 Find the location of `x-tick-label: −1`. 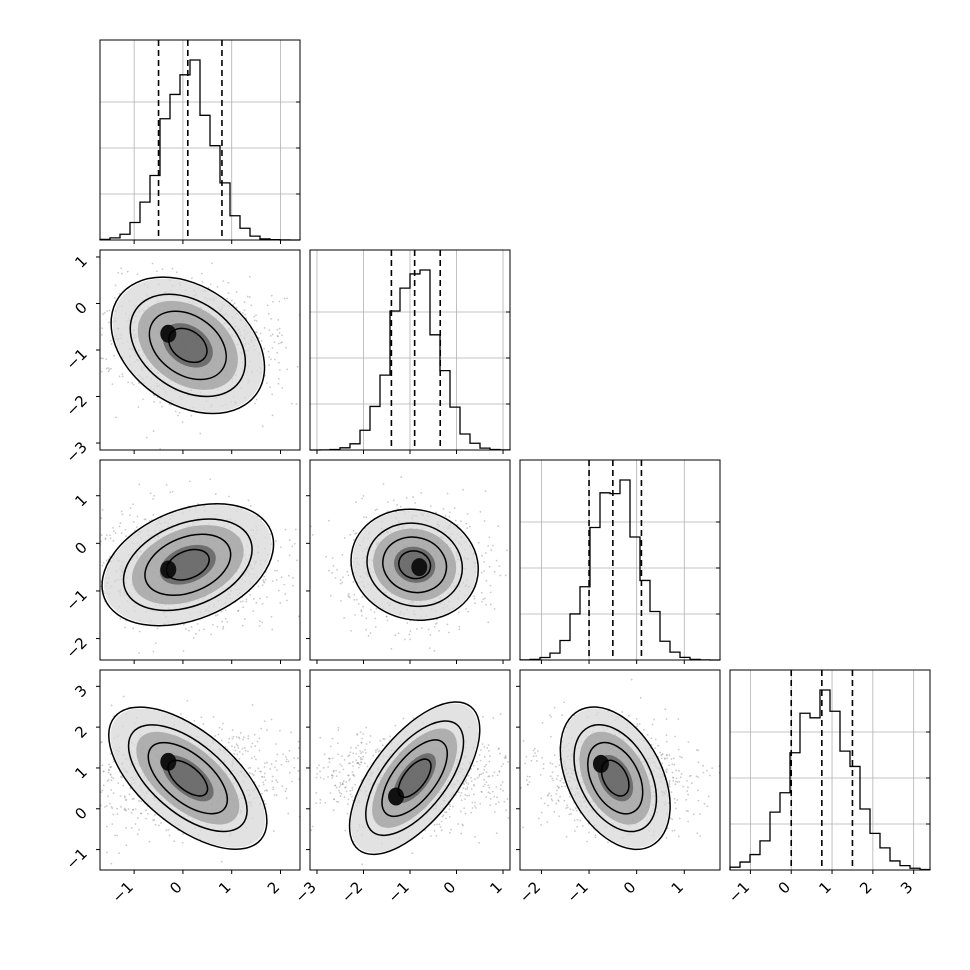

x-tick-label: −1 is located at coordinates (398, 892).